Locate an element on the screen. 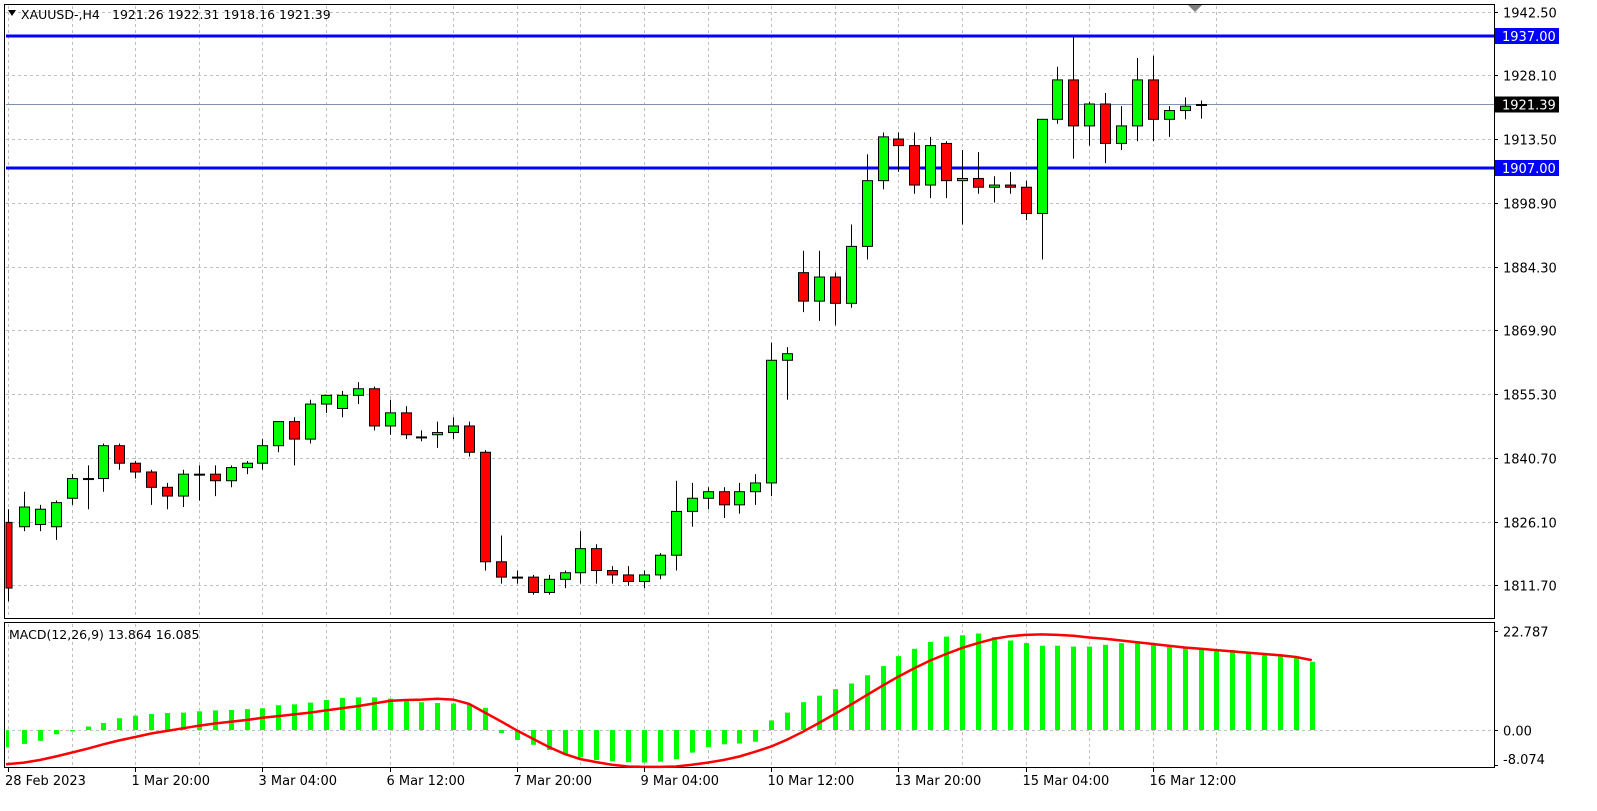 The image size is (1597, 811). signal-line is located at coordinates (659, 701).